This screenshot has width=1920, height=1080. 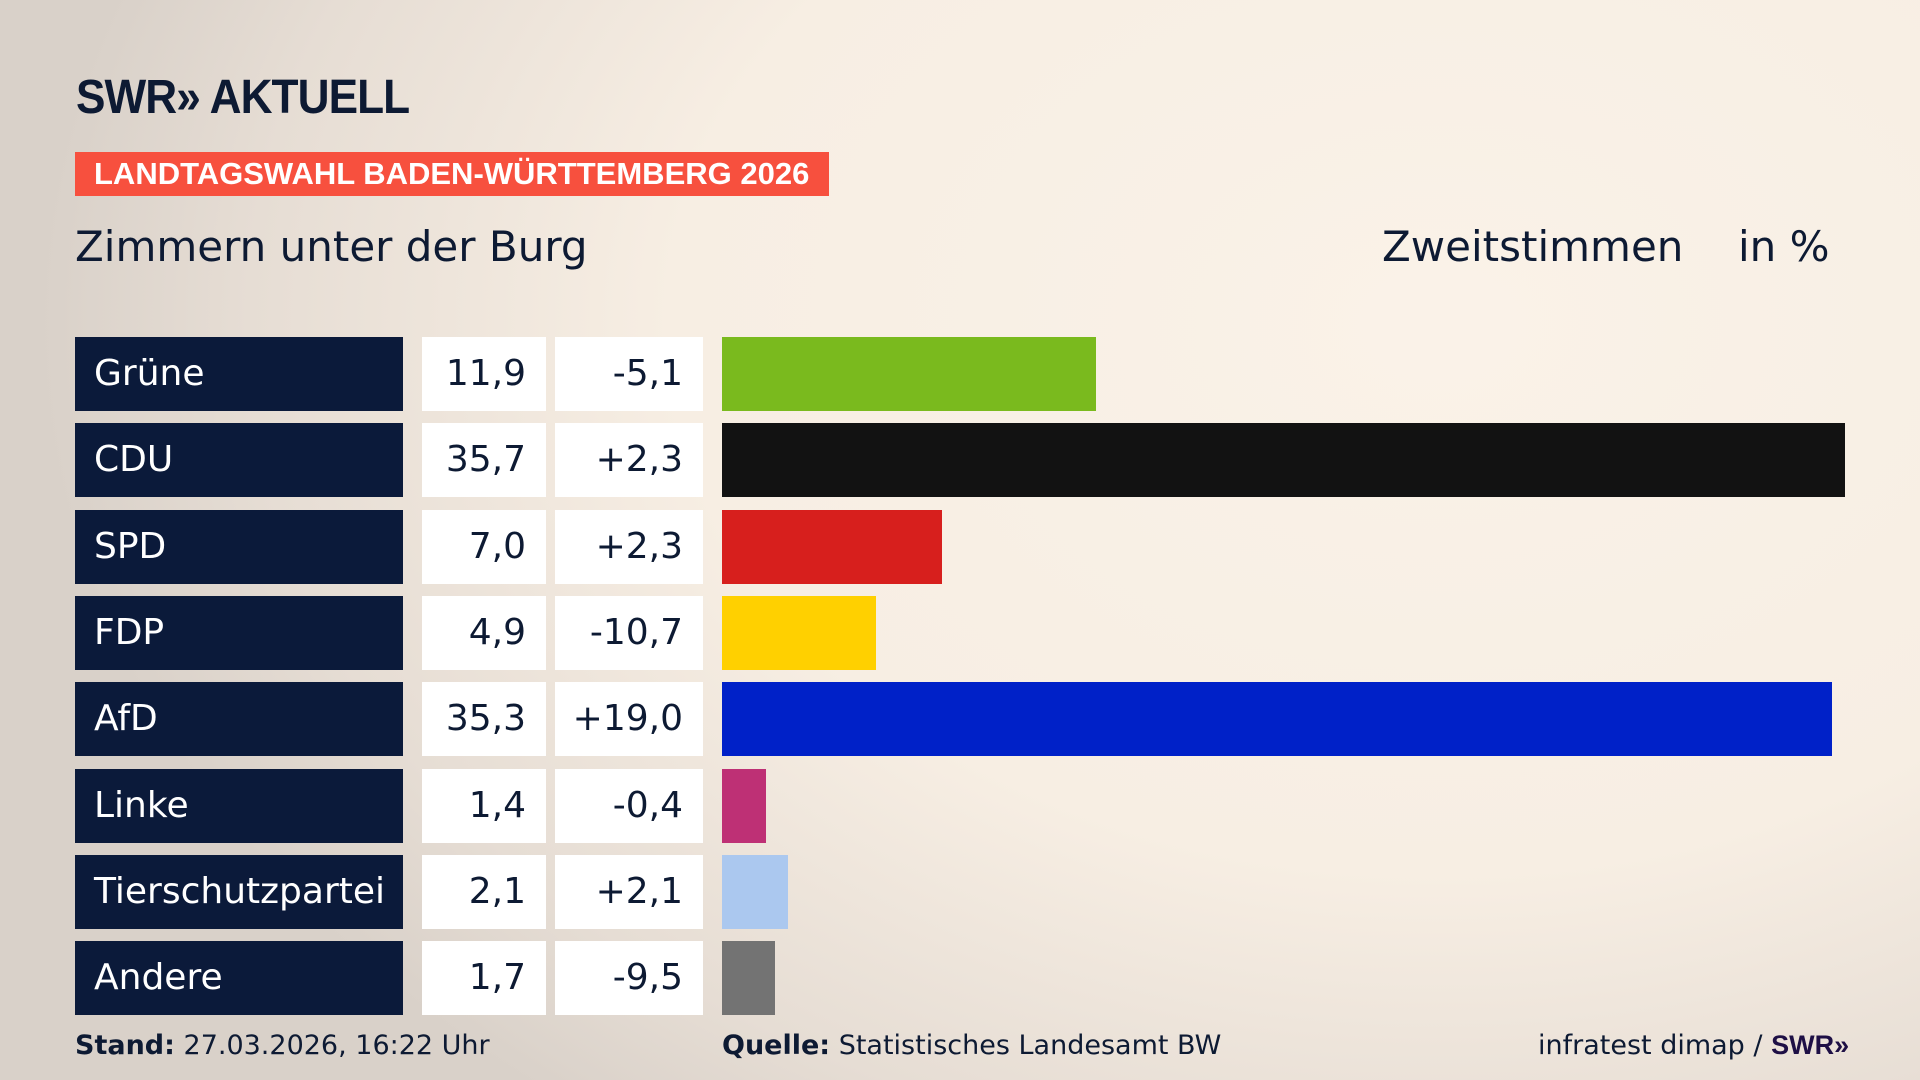 I want to click on party-row: CDU 35,7 +2,3, so click(x=965, y=460).